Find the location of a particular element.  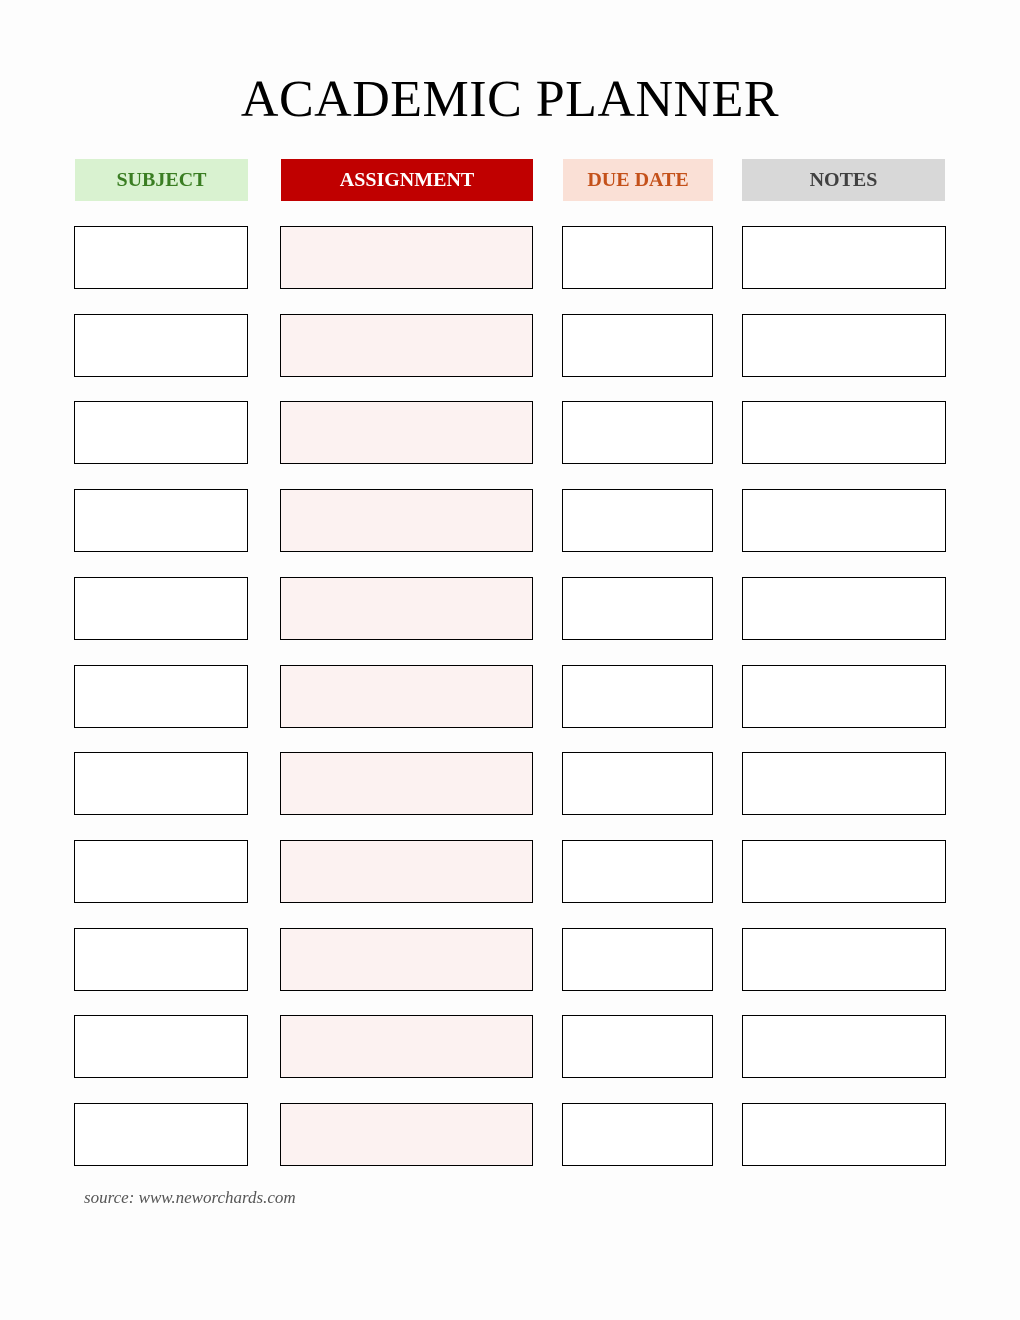

header-subject: SUBJECT is located at coordinates (161, 180).